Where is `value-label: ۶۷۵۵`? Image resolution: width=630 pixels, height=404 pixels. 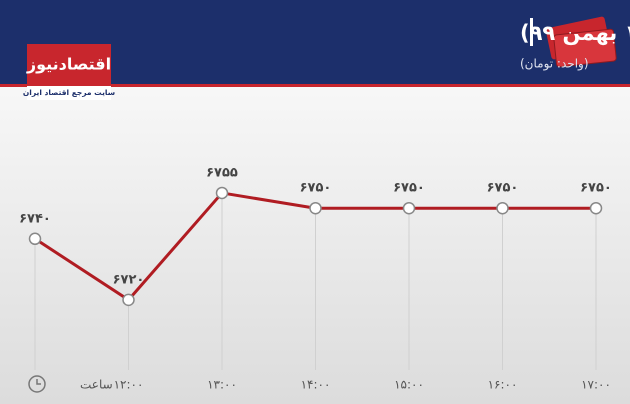
value-label: ۶۷۵۵ is located at coordinates (222, 172).